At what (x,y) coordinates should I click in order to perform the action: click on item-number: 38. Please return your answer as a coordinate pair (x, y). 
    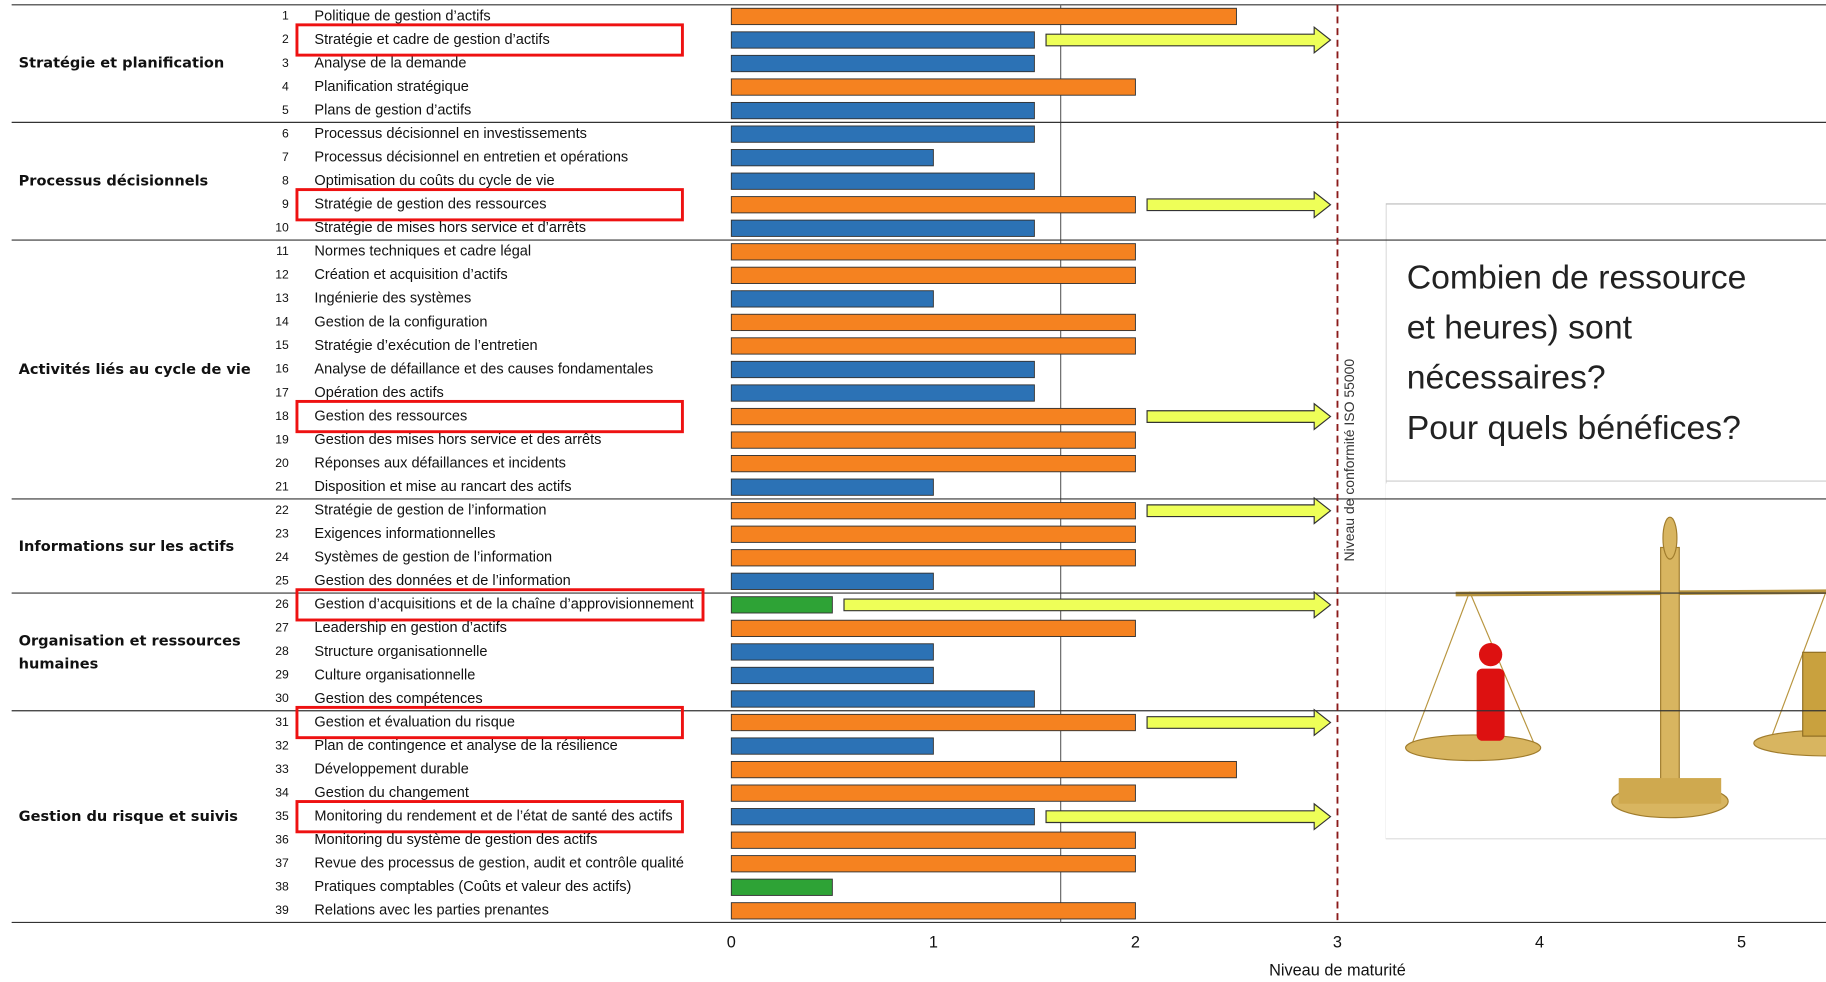
    Looking at the image, I should click on (282, 887).